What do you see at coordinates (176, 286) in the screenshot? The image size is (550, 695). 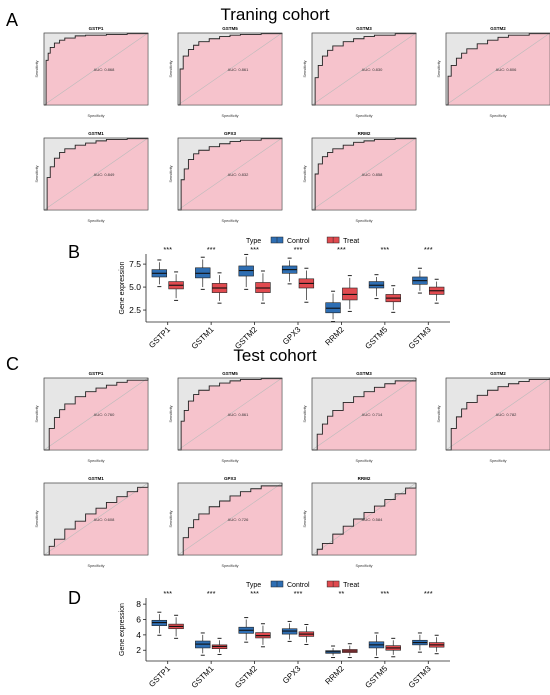 I see `train-box-gstp1-treat` at bounding box center [176, 286].